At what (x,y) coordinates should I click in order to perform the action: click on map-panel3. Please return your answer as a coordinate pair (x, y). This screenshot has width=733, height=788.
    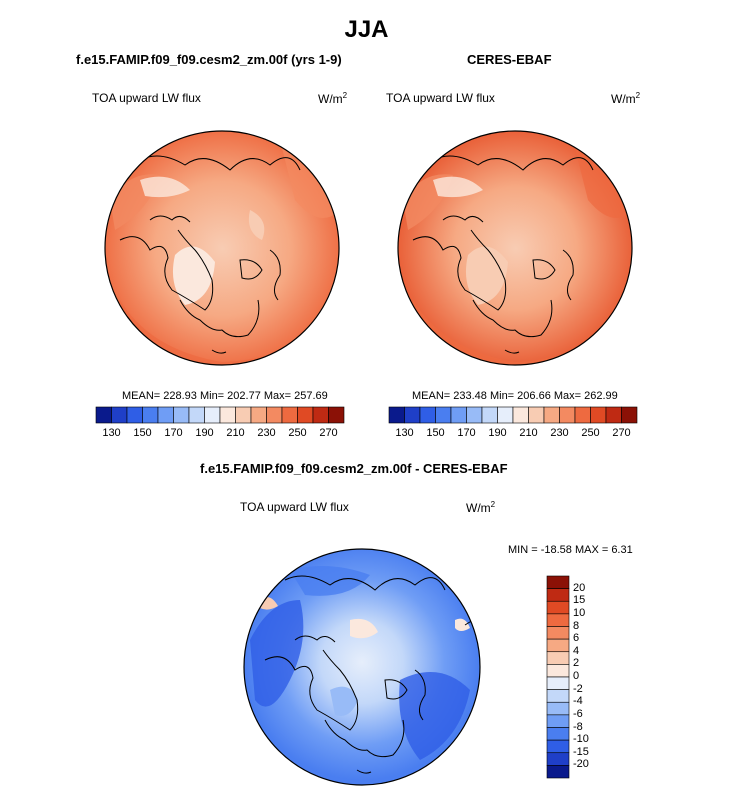
    Looking at the image, I should click on (362, 667).